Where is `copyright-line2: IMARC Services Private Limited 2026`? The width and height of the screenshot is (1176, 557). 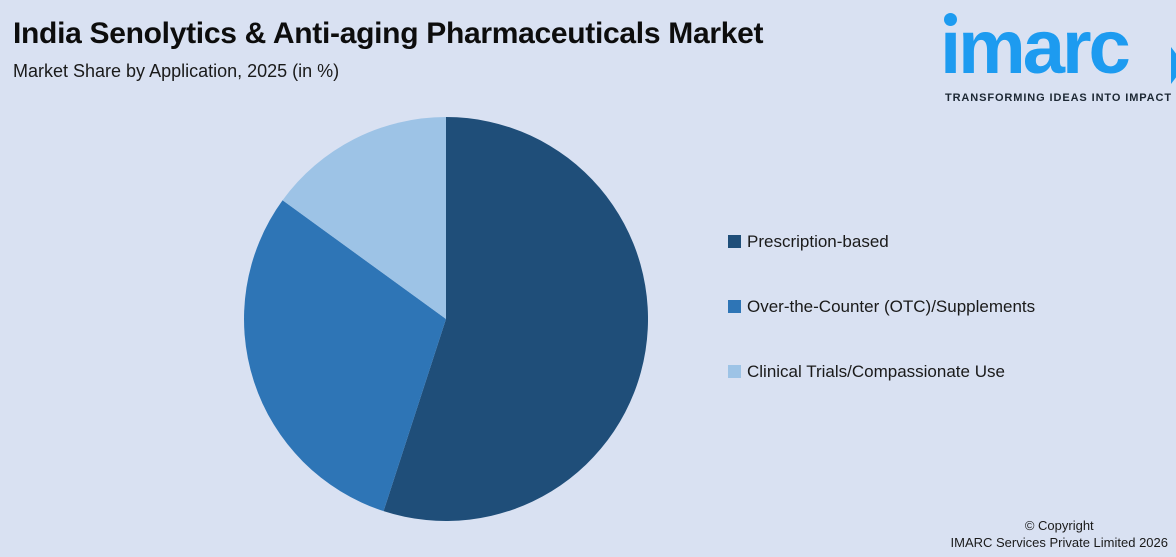
copyright-line2: IMARC Services Private Limited 2026 is located at coordinates (1059, 542).